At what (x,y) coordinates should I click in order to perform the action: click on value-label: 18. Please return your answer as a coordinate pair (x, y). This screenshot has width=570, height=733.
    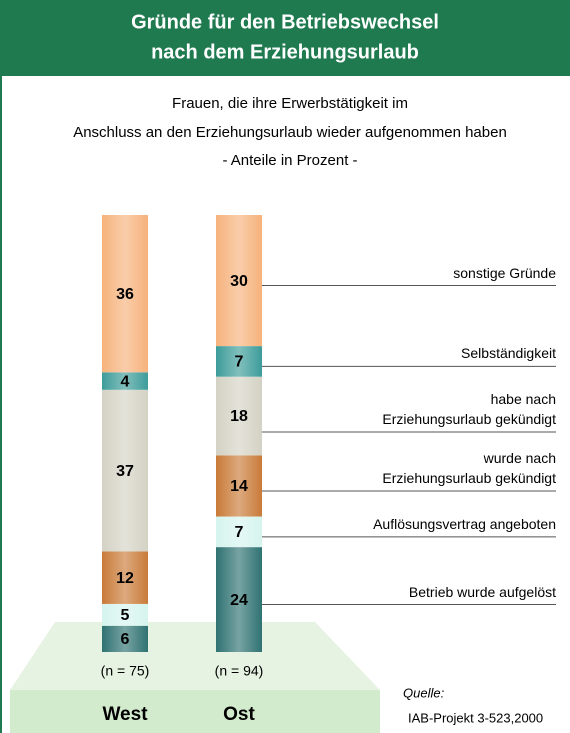
    Looking at the image, I should click on (239, 416).